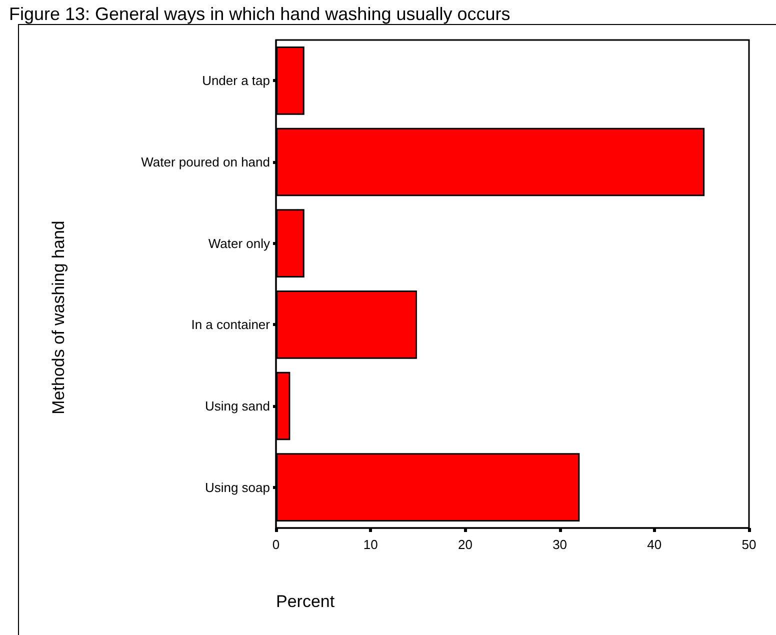 Image resolution: width=776 pixels, height=635 pixels. Describe the element at coordinates (276, 544) in the screenshot. I see `x-tick-label: 0` at that location.